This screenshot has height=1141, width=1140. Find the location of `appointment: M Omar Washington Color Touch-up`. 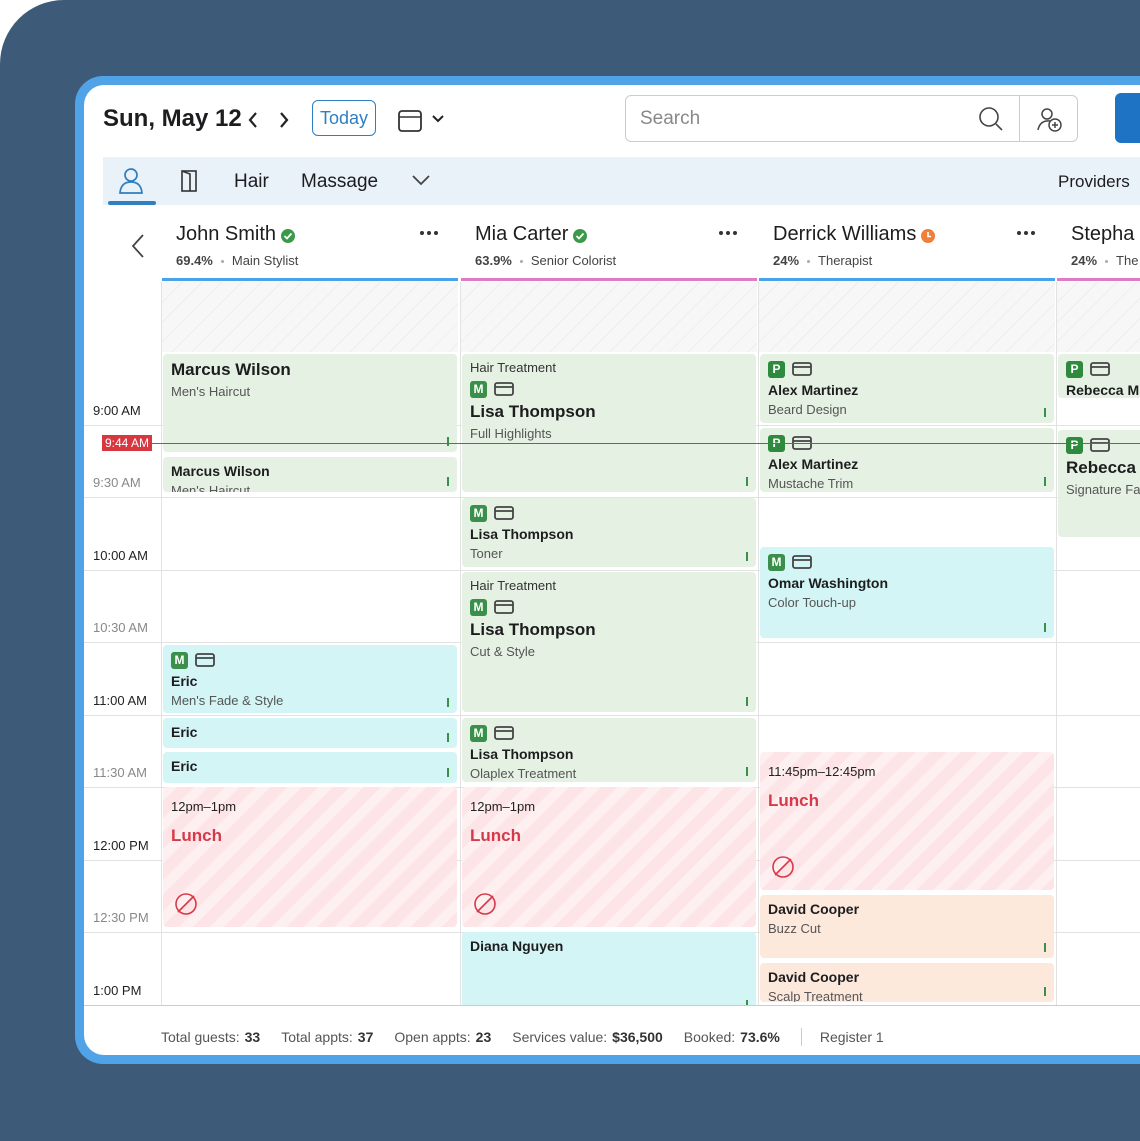

appointment: M Omar Washington Color Touch-up is located at coordinates (907, 592).